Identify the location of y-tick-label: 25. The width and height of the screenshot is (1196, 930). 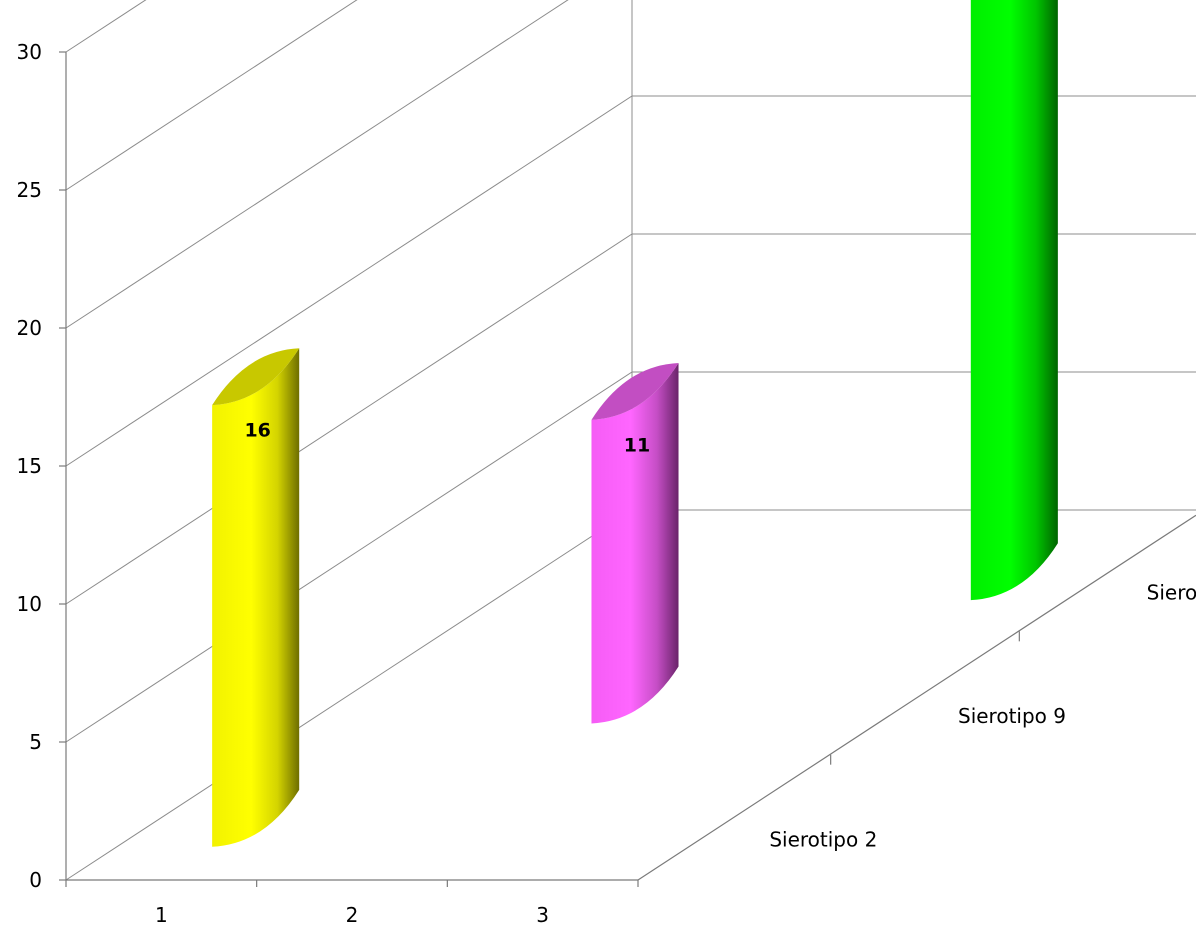
(29, 190).